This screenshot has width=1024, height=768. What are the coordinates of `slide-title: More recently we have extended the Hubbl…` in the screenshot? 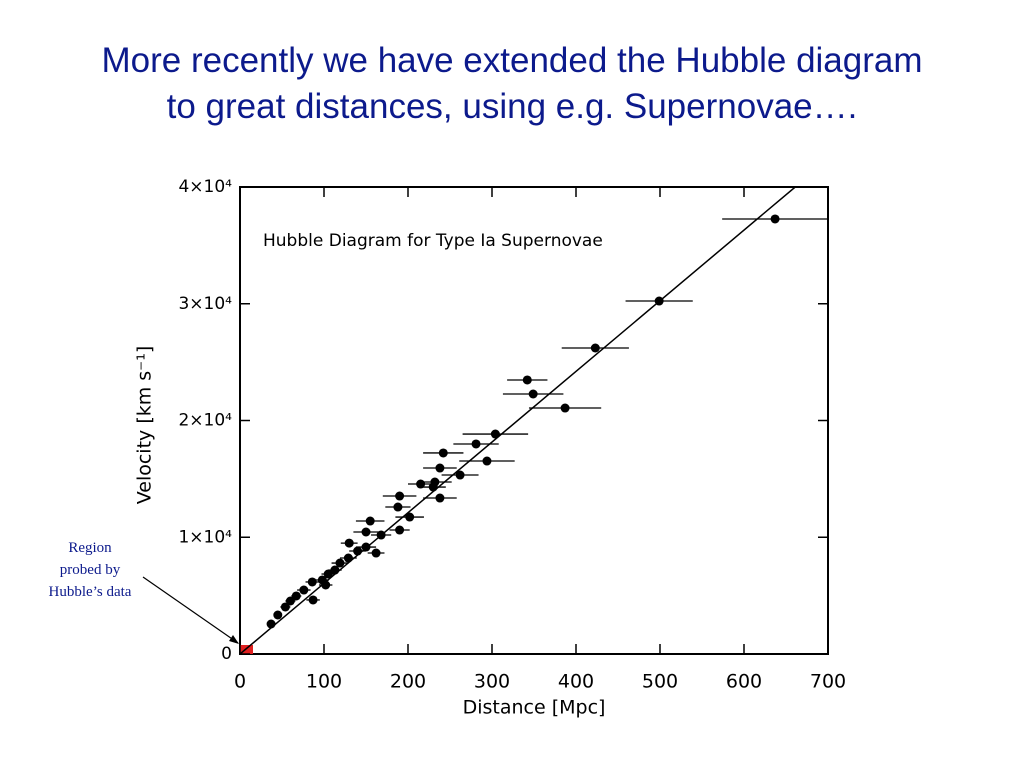 It's located at (512, 84).